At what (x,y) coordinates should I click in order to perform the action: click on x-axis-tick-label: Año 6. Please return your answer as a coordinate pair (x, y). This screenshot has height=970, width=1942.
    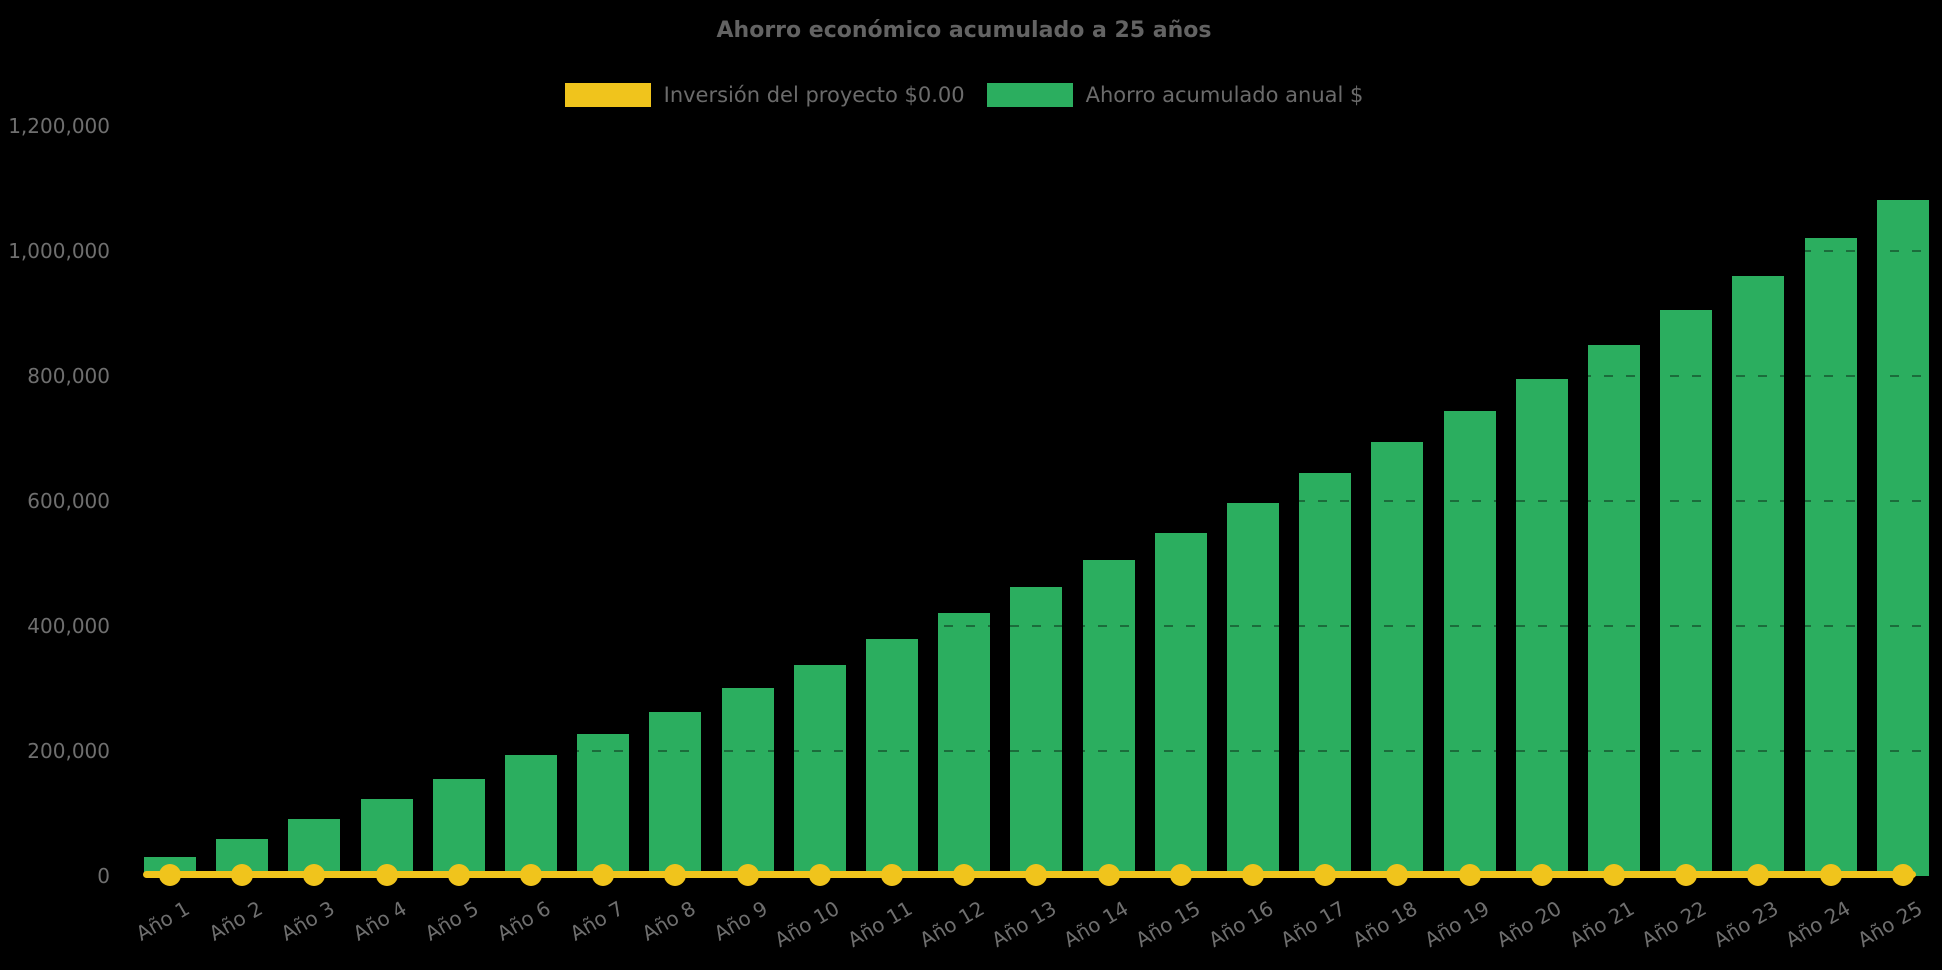
    Looking at the image, I should click on (524, 921).